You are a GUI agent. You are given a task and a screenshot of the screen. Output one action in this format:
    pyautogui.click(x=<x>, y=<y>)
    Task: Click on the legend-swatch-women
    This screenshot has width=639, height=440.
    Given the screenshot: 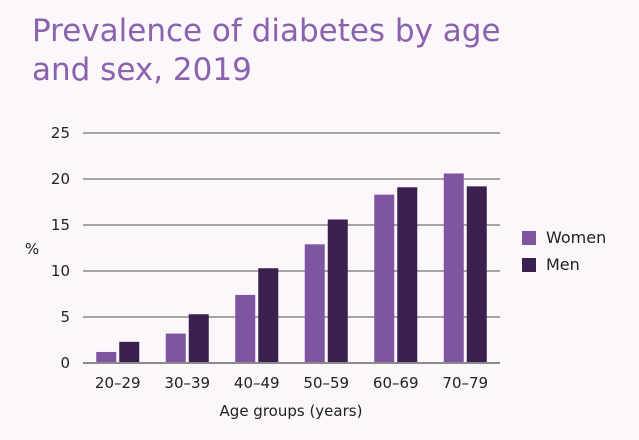 What is the action you would take?
    pyautogui.click(x=529, y=237)
    